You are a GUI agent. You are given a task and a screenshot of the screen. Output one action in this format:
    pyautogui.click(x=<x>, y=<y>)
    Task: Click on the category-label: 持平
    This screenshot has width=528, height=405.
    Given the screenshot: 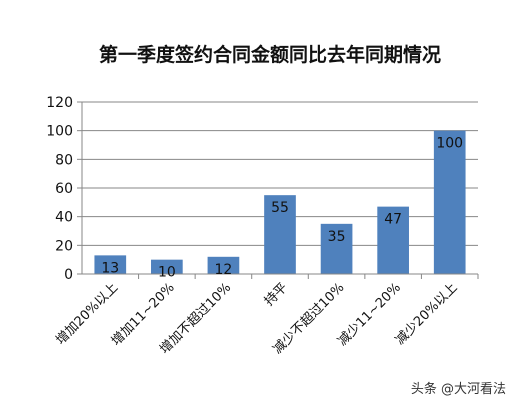 What is the action you would take?
    pyautogui.click(x=276, y=294)
    